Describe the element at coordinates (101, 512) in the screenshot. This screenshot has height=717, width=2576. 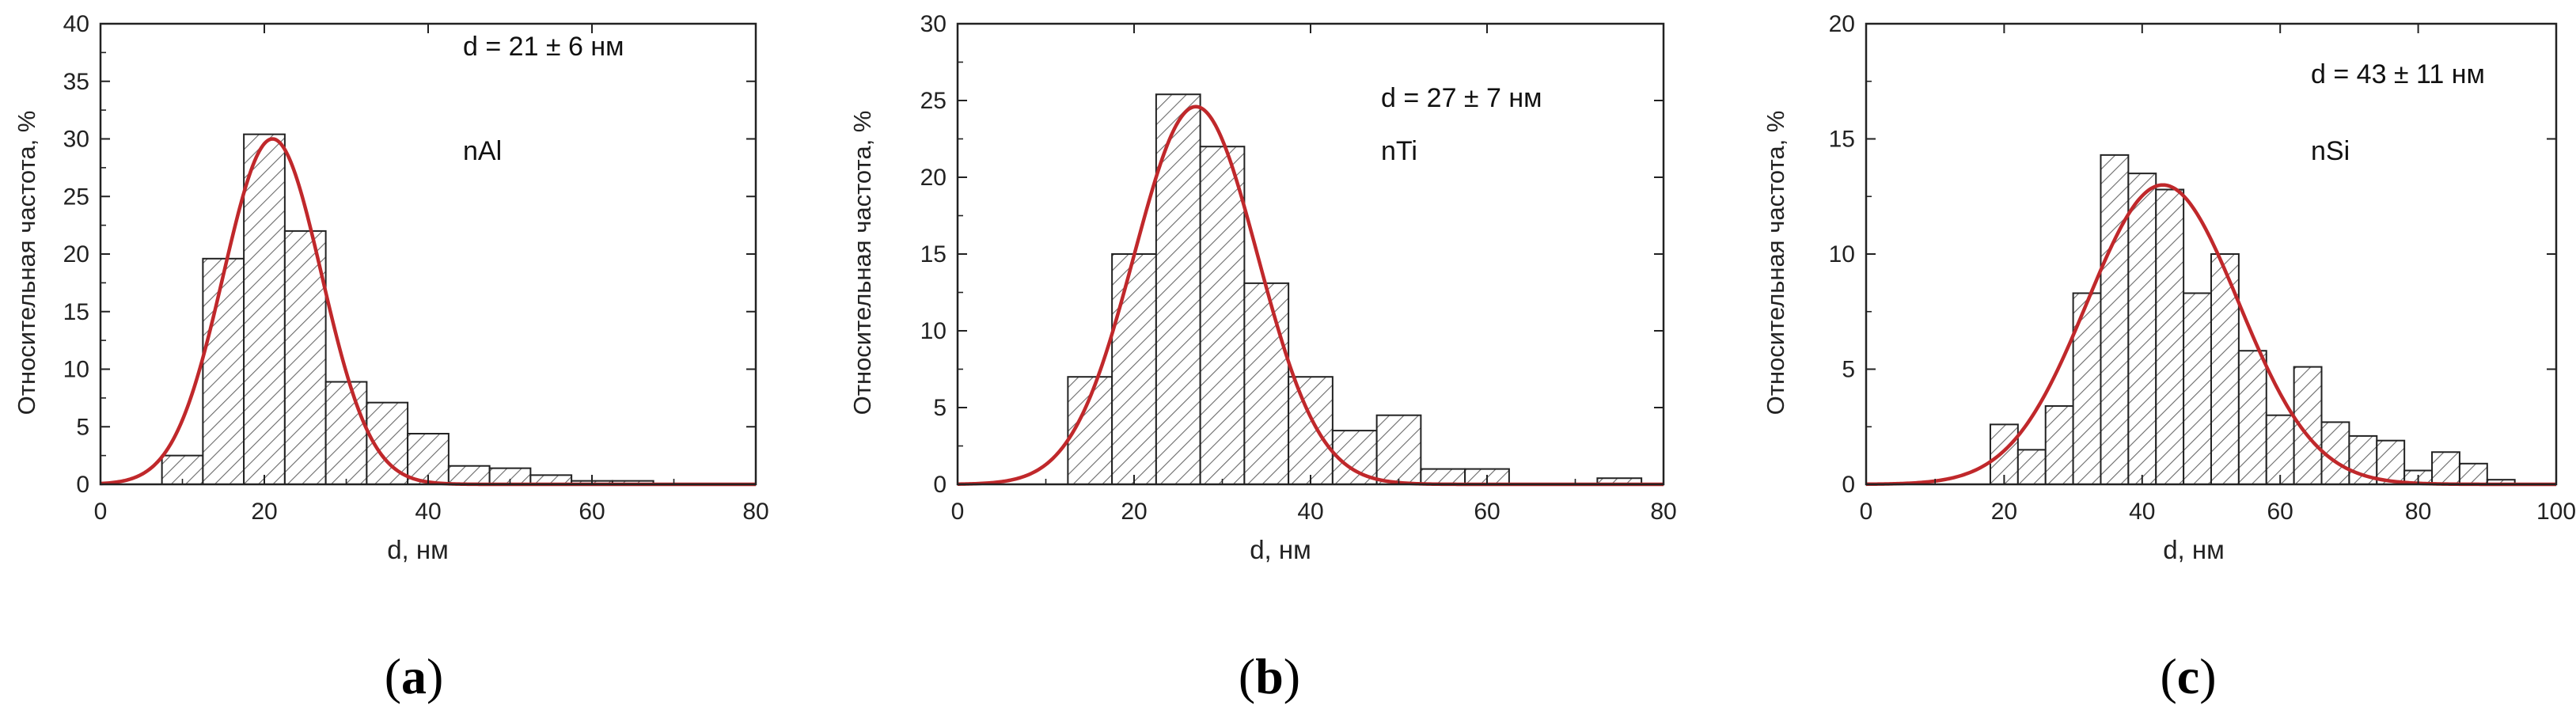
I see `panel-a-xtick-label: 0` at that location.